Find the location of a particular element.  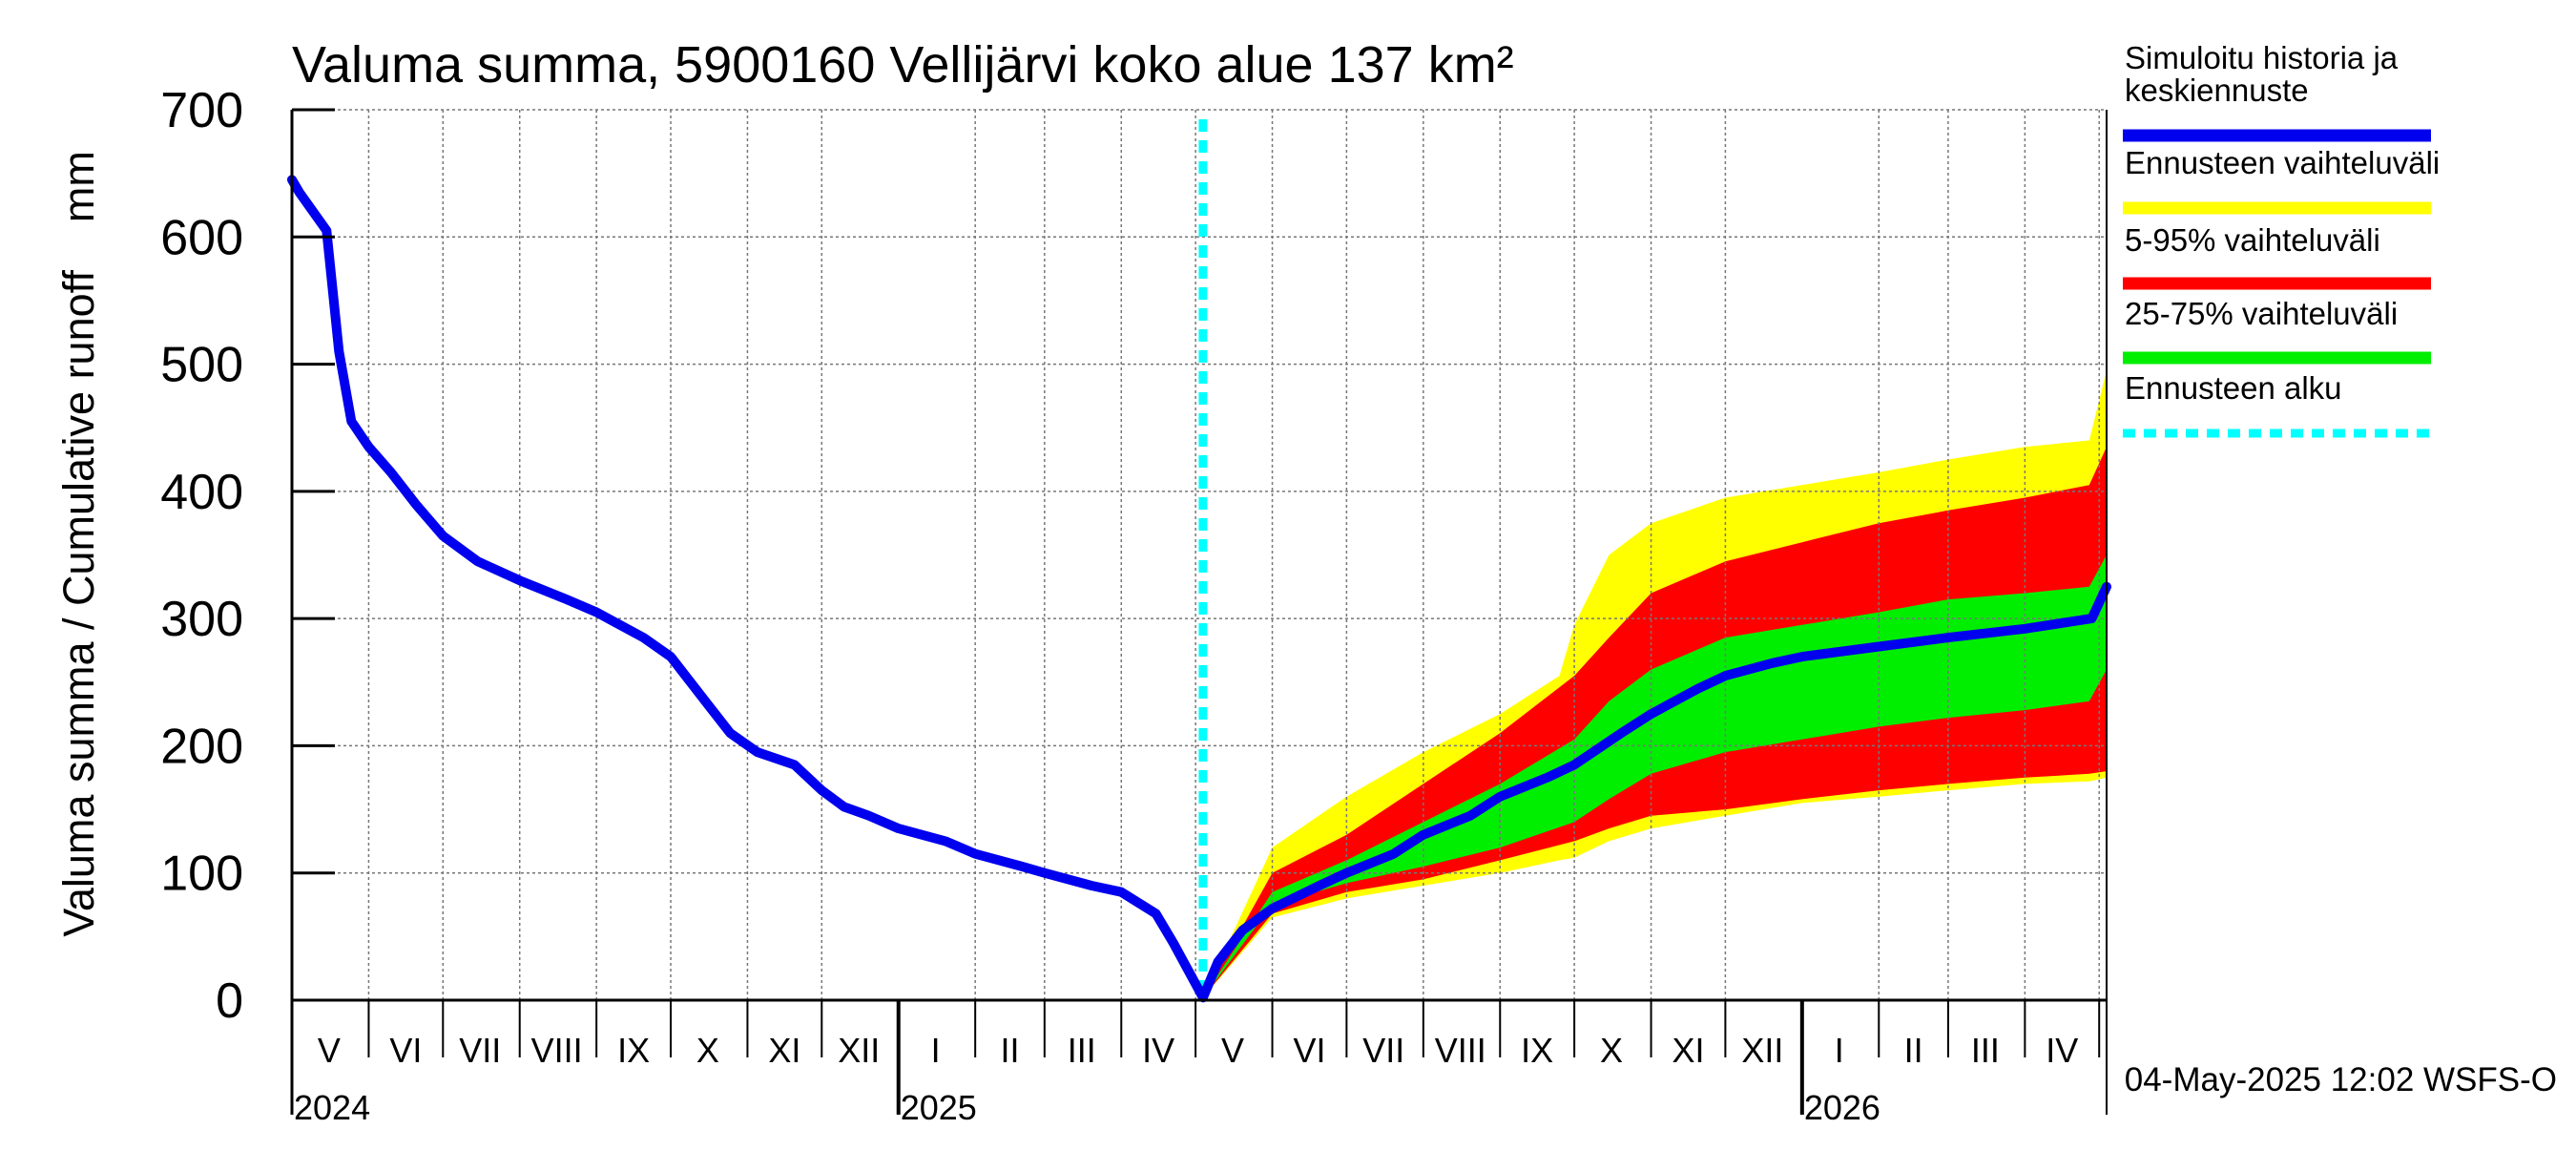

y-tick-label: 600 is located at coordinates (201, 237).